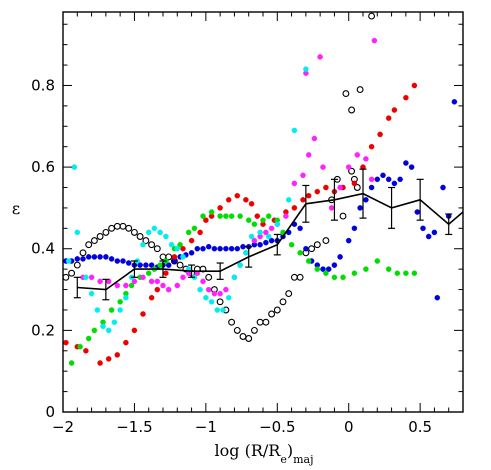  What do you see at coordinates (16, 208) in the screenshot?
I see `y-axis-label: ε` at bounding box center [16, 208].